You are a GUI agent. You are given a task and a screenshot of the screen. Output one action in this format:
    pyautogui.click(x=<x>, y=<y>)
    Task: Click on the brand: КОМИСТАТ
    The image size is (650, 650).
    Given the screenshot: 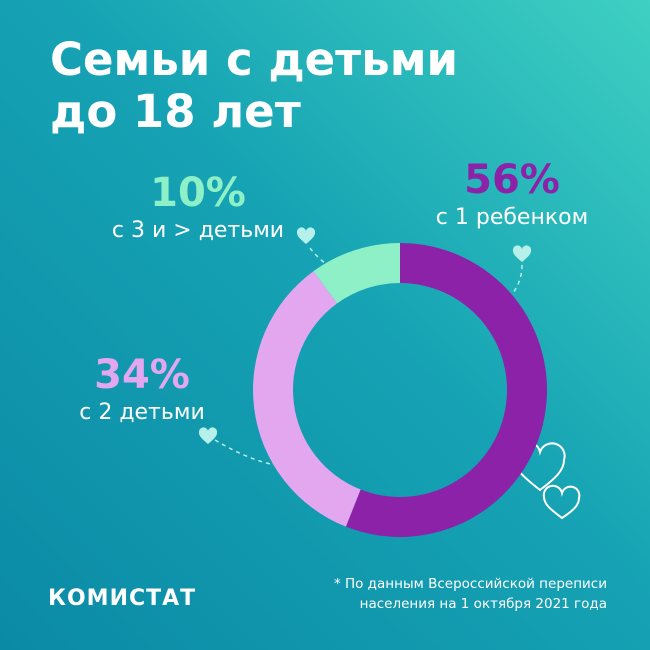 What is the action you would take?
    pyautogui.click(x=122, y=598)
    